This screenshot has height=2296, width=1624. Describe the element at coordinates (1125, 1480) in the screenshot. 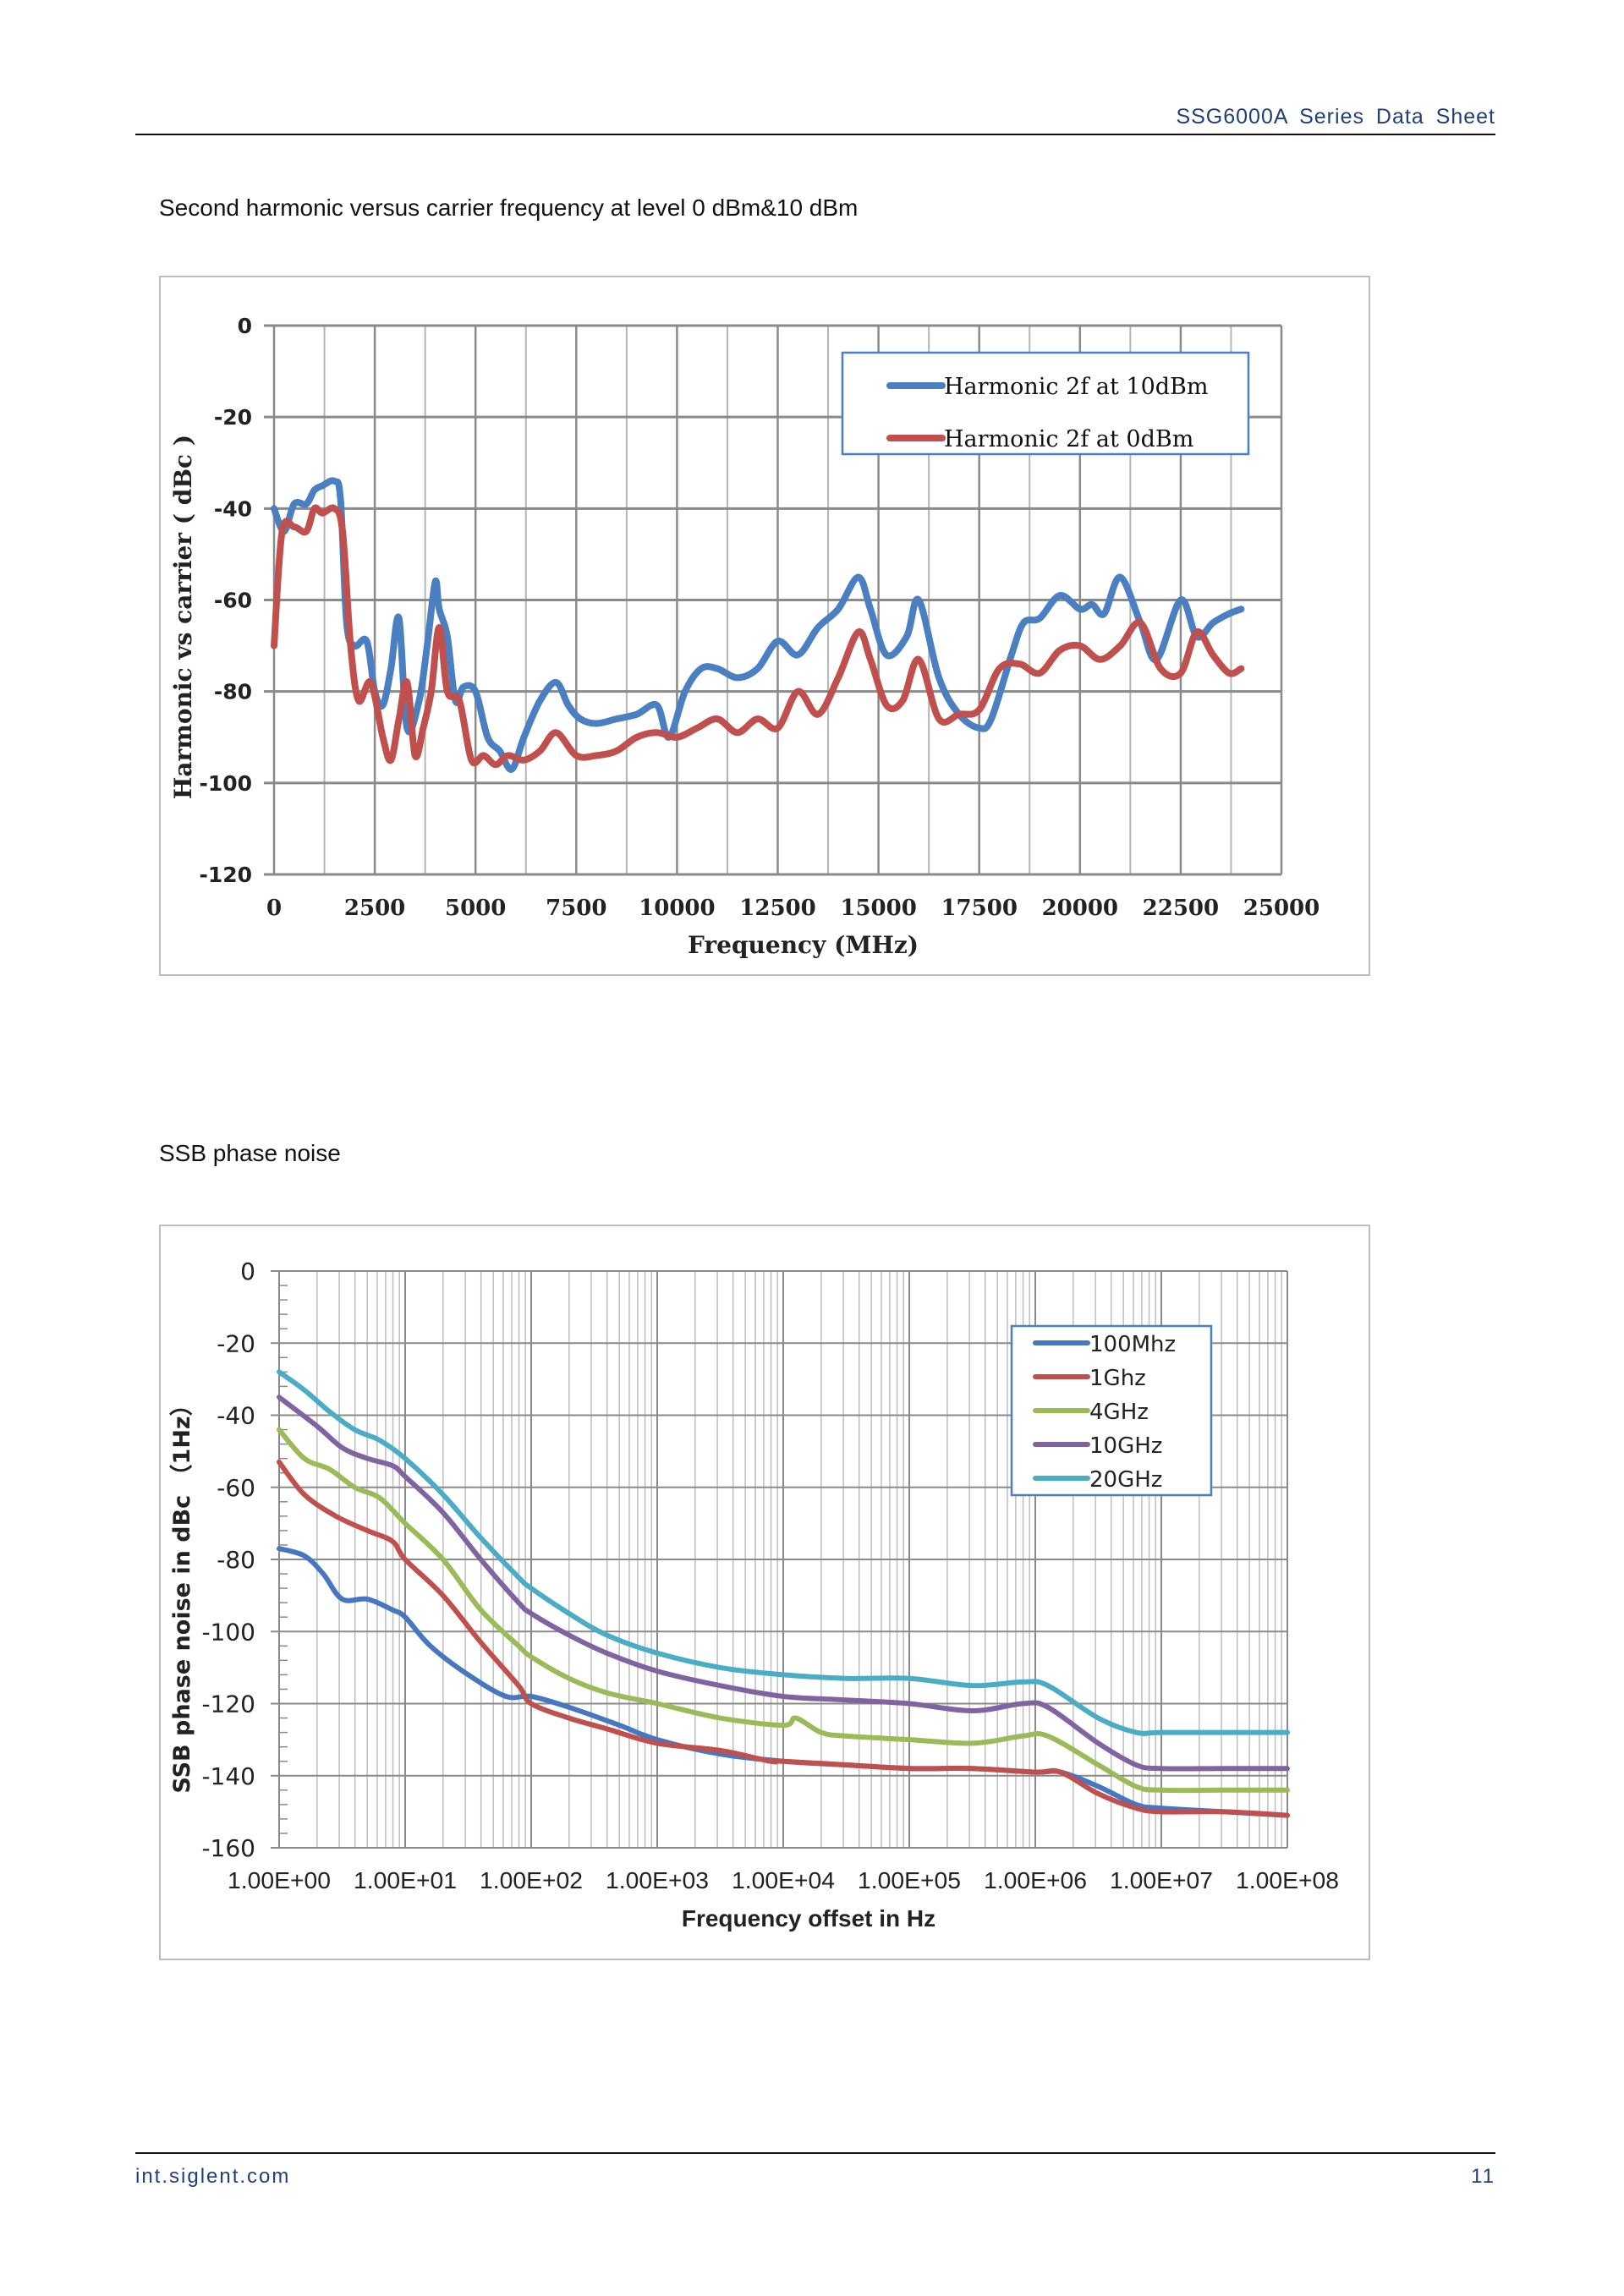

I see `legend-label: 20GHz` at that location.